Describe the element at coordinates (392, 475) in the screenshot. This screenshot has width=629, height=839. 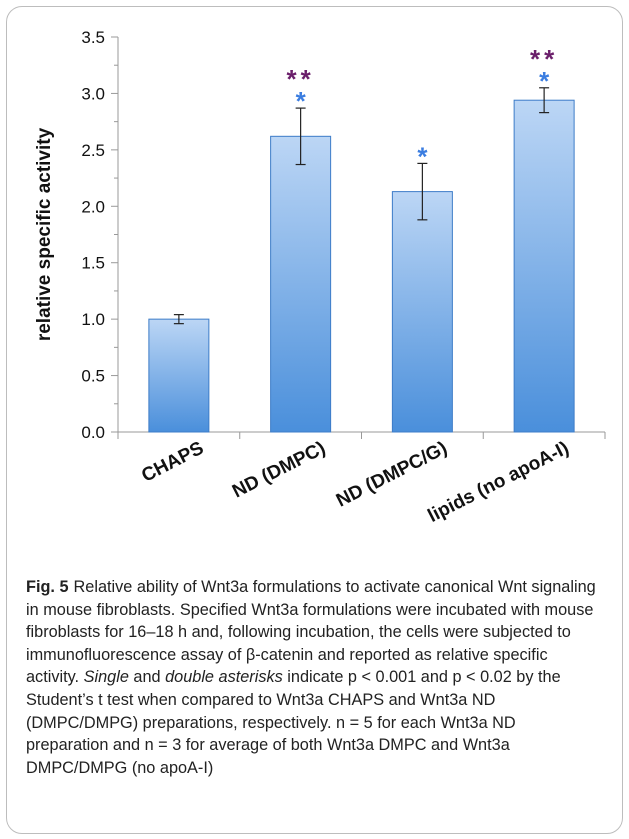
I see `x-category-label: ND (DMPC/G)` at that location.